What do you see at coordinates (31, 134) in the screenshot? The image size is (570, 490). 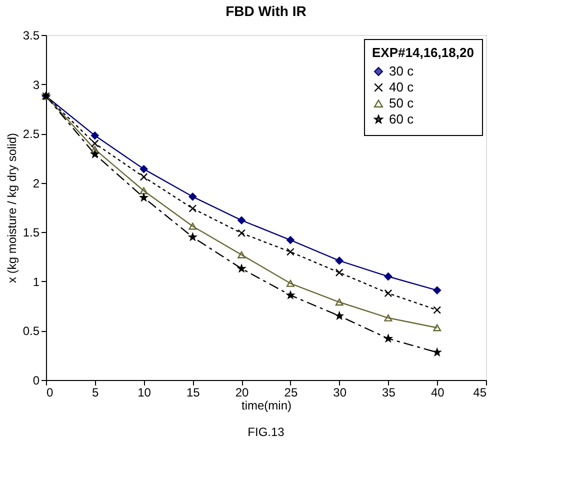 I see `y-tick-label: 2.5` at bounding box center [31, 134].